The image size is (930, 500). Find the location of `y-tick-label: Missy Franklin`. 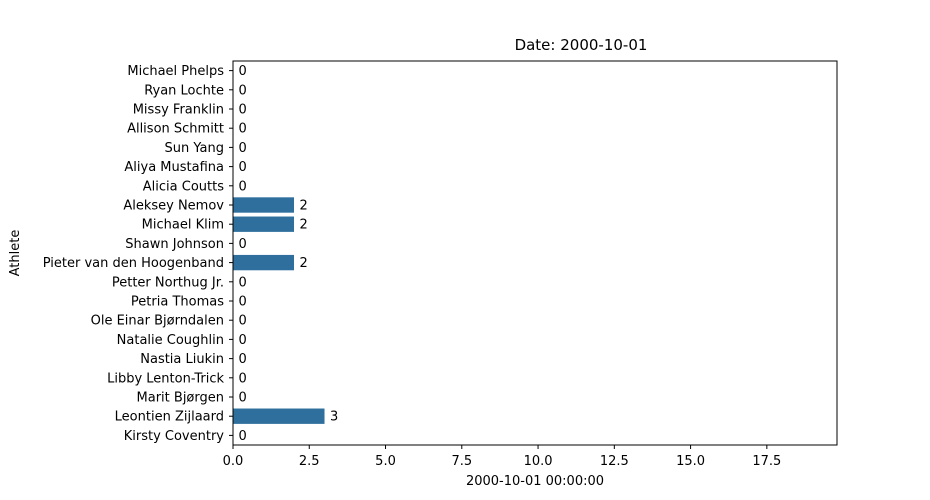

y-tick-label: Missy Franklin is located at coordinates (178, 110).